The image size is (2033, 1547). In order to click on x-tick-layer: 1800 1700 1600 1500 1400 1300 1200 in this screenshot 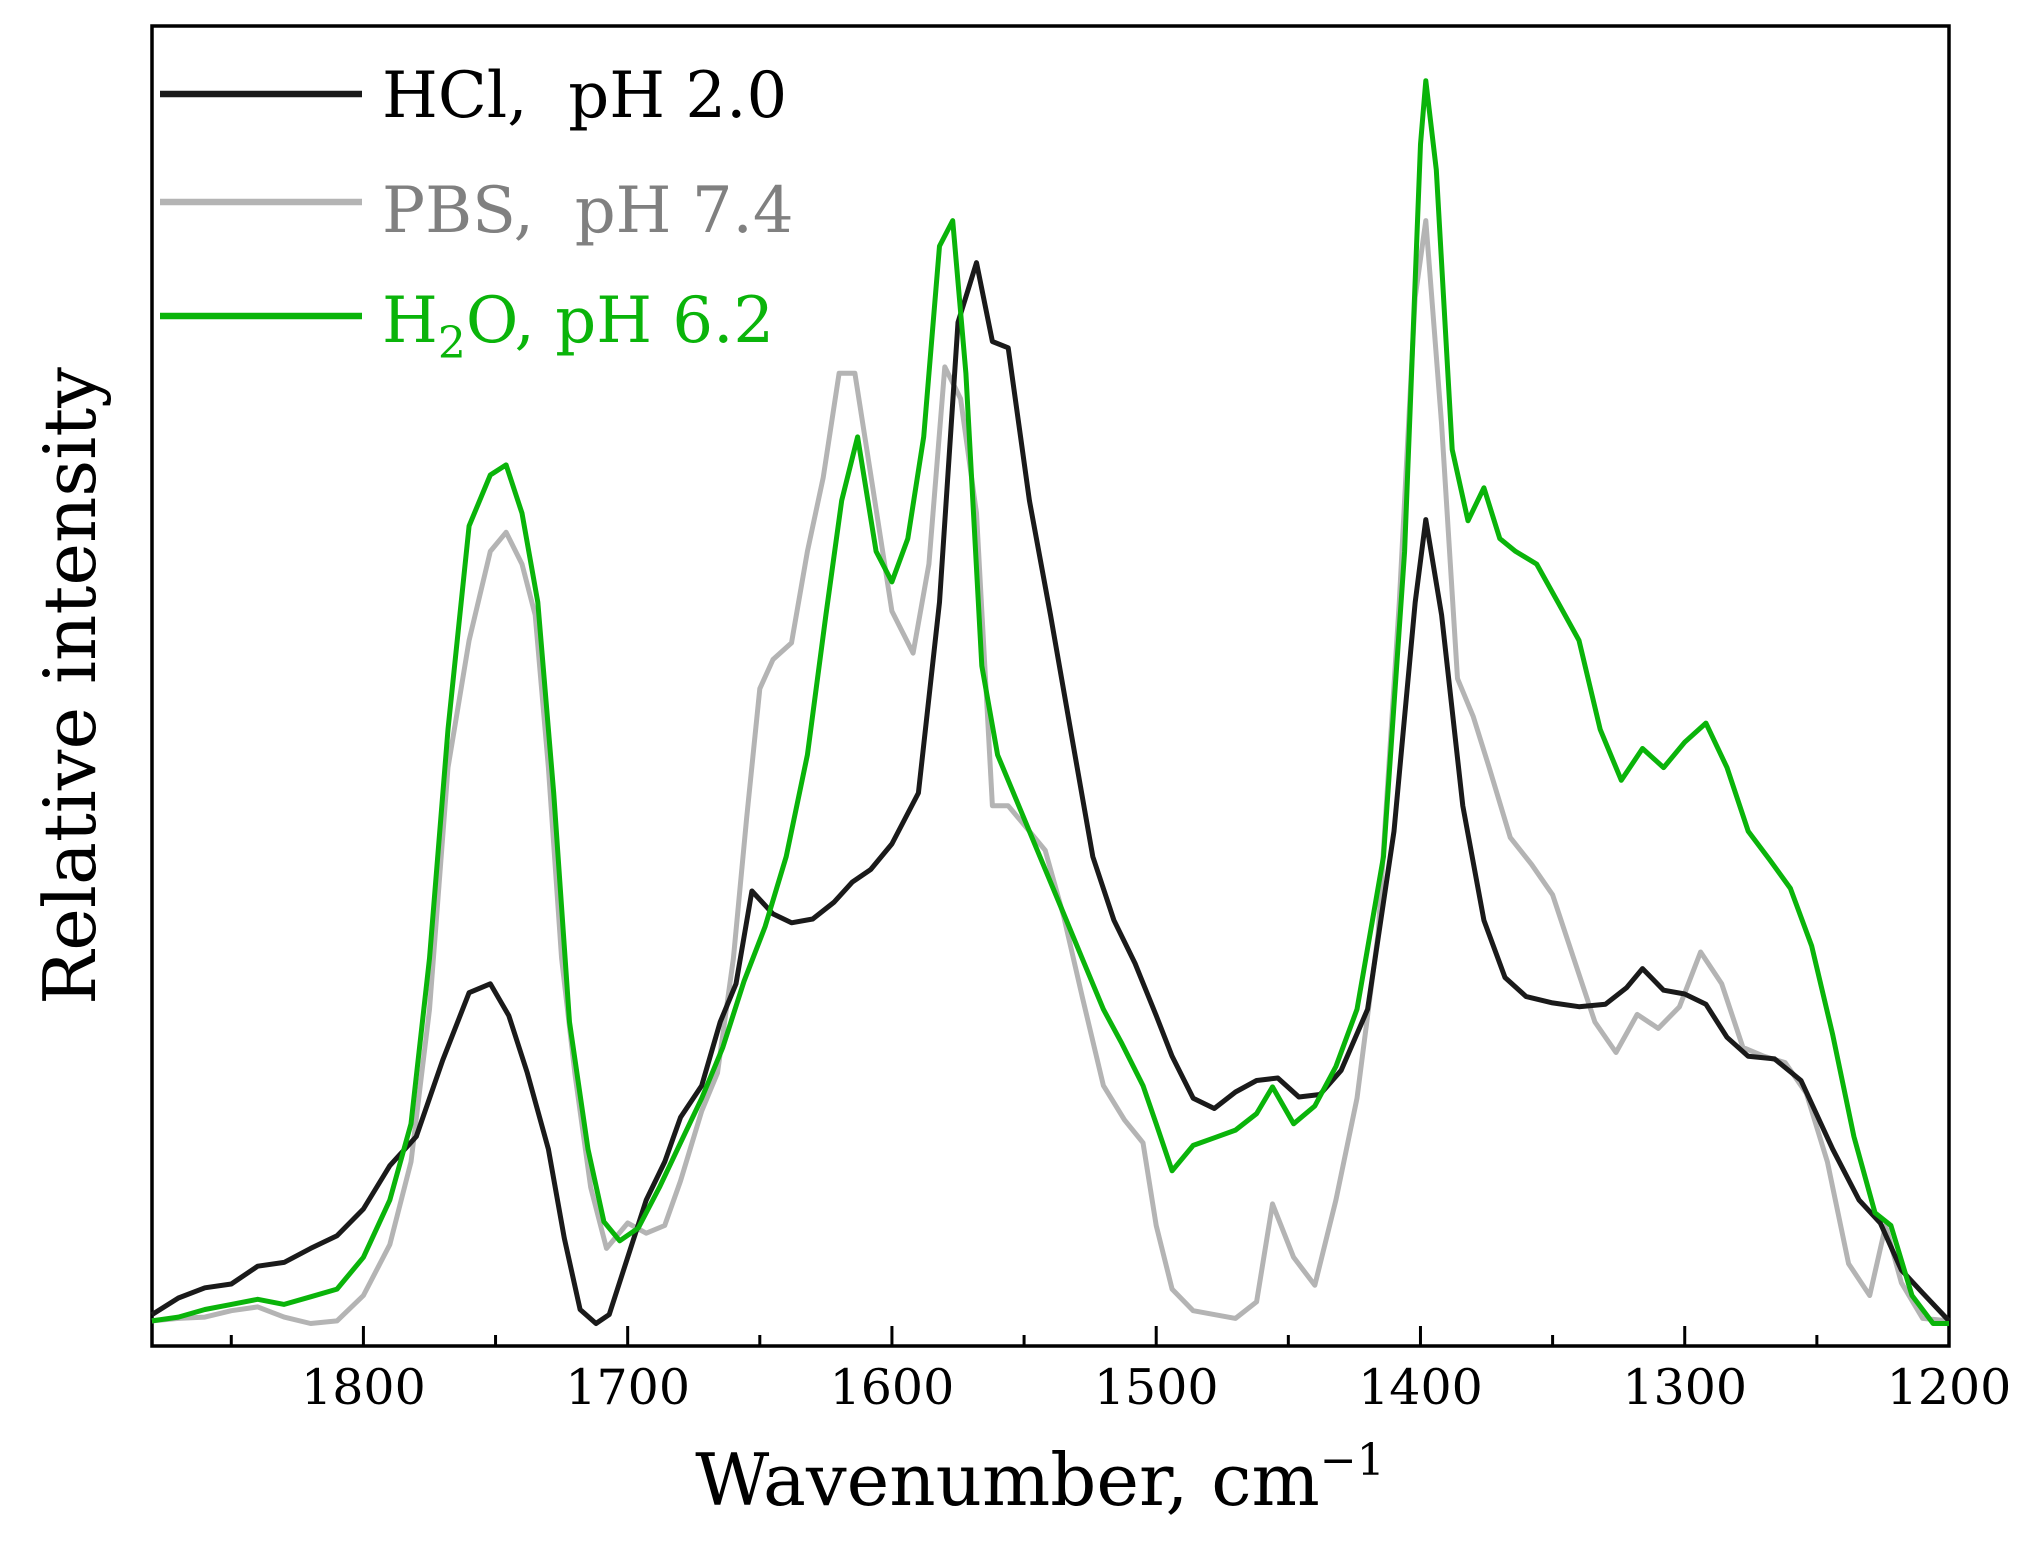, I will do `click(1120, 1371)`.